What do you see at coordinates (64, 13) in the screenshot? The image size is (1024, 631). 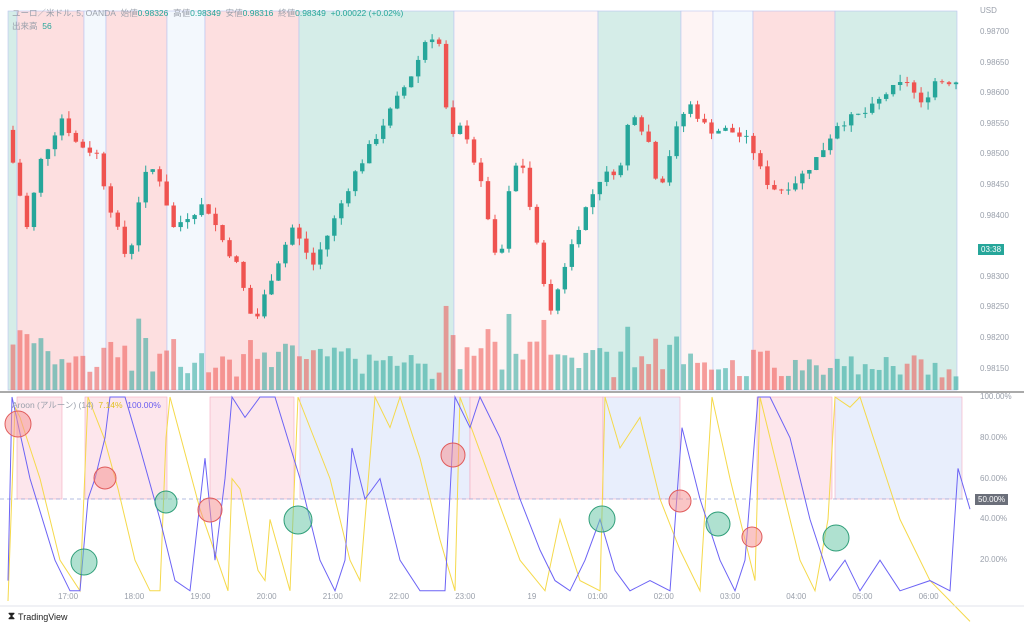 I see `symbol-name: ユーロ／米ドル, 5, OANDA` at bounding box center [64, 13].